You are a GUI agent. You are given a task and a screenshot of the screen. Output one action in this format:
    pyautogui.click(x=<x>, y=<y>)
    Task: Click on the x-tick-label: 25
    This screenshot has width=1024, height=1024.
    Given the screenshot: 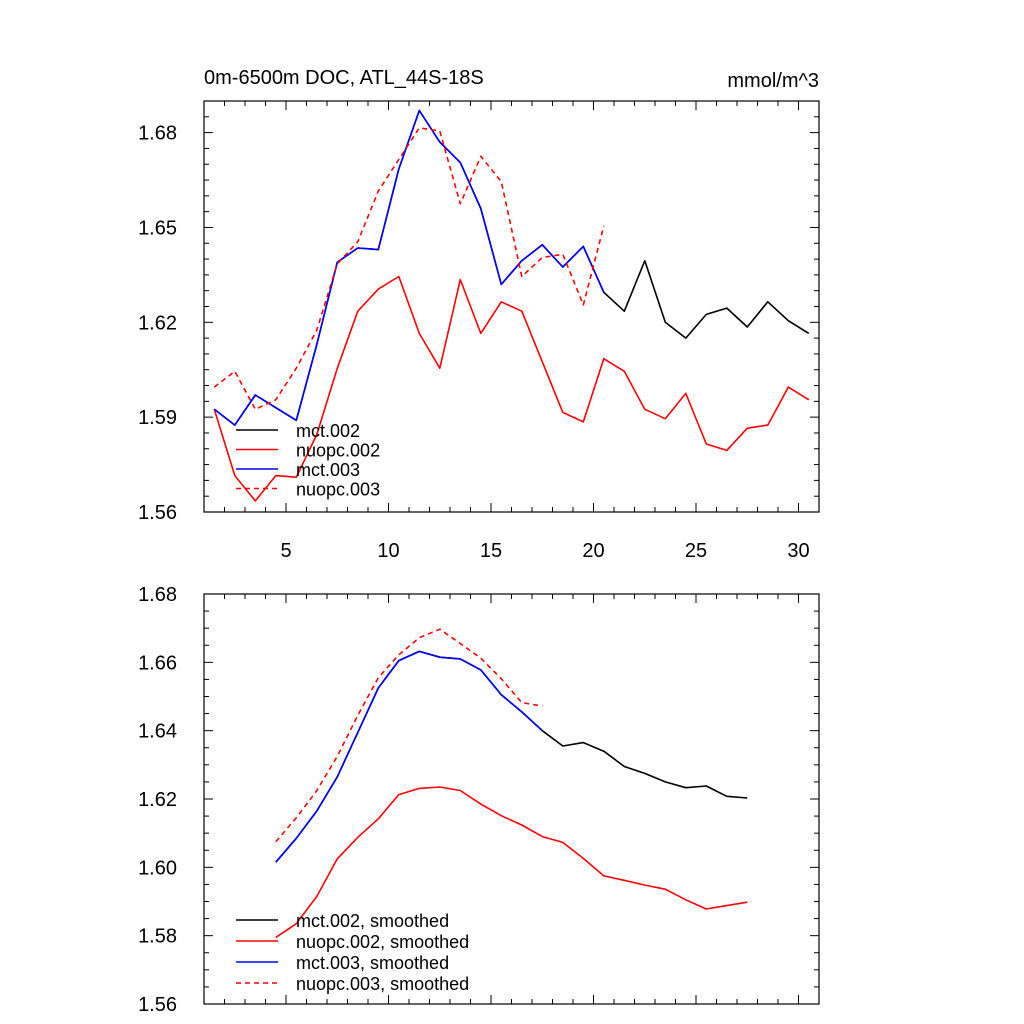 What is the action you would take?
    pyautogui.click(x=696, y=551)
    